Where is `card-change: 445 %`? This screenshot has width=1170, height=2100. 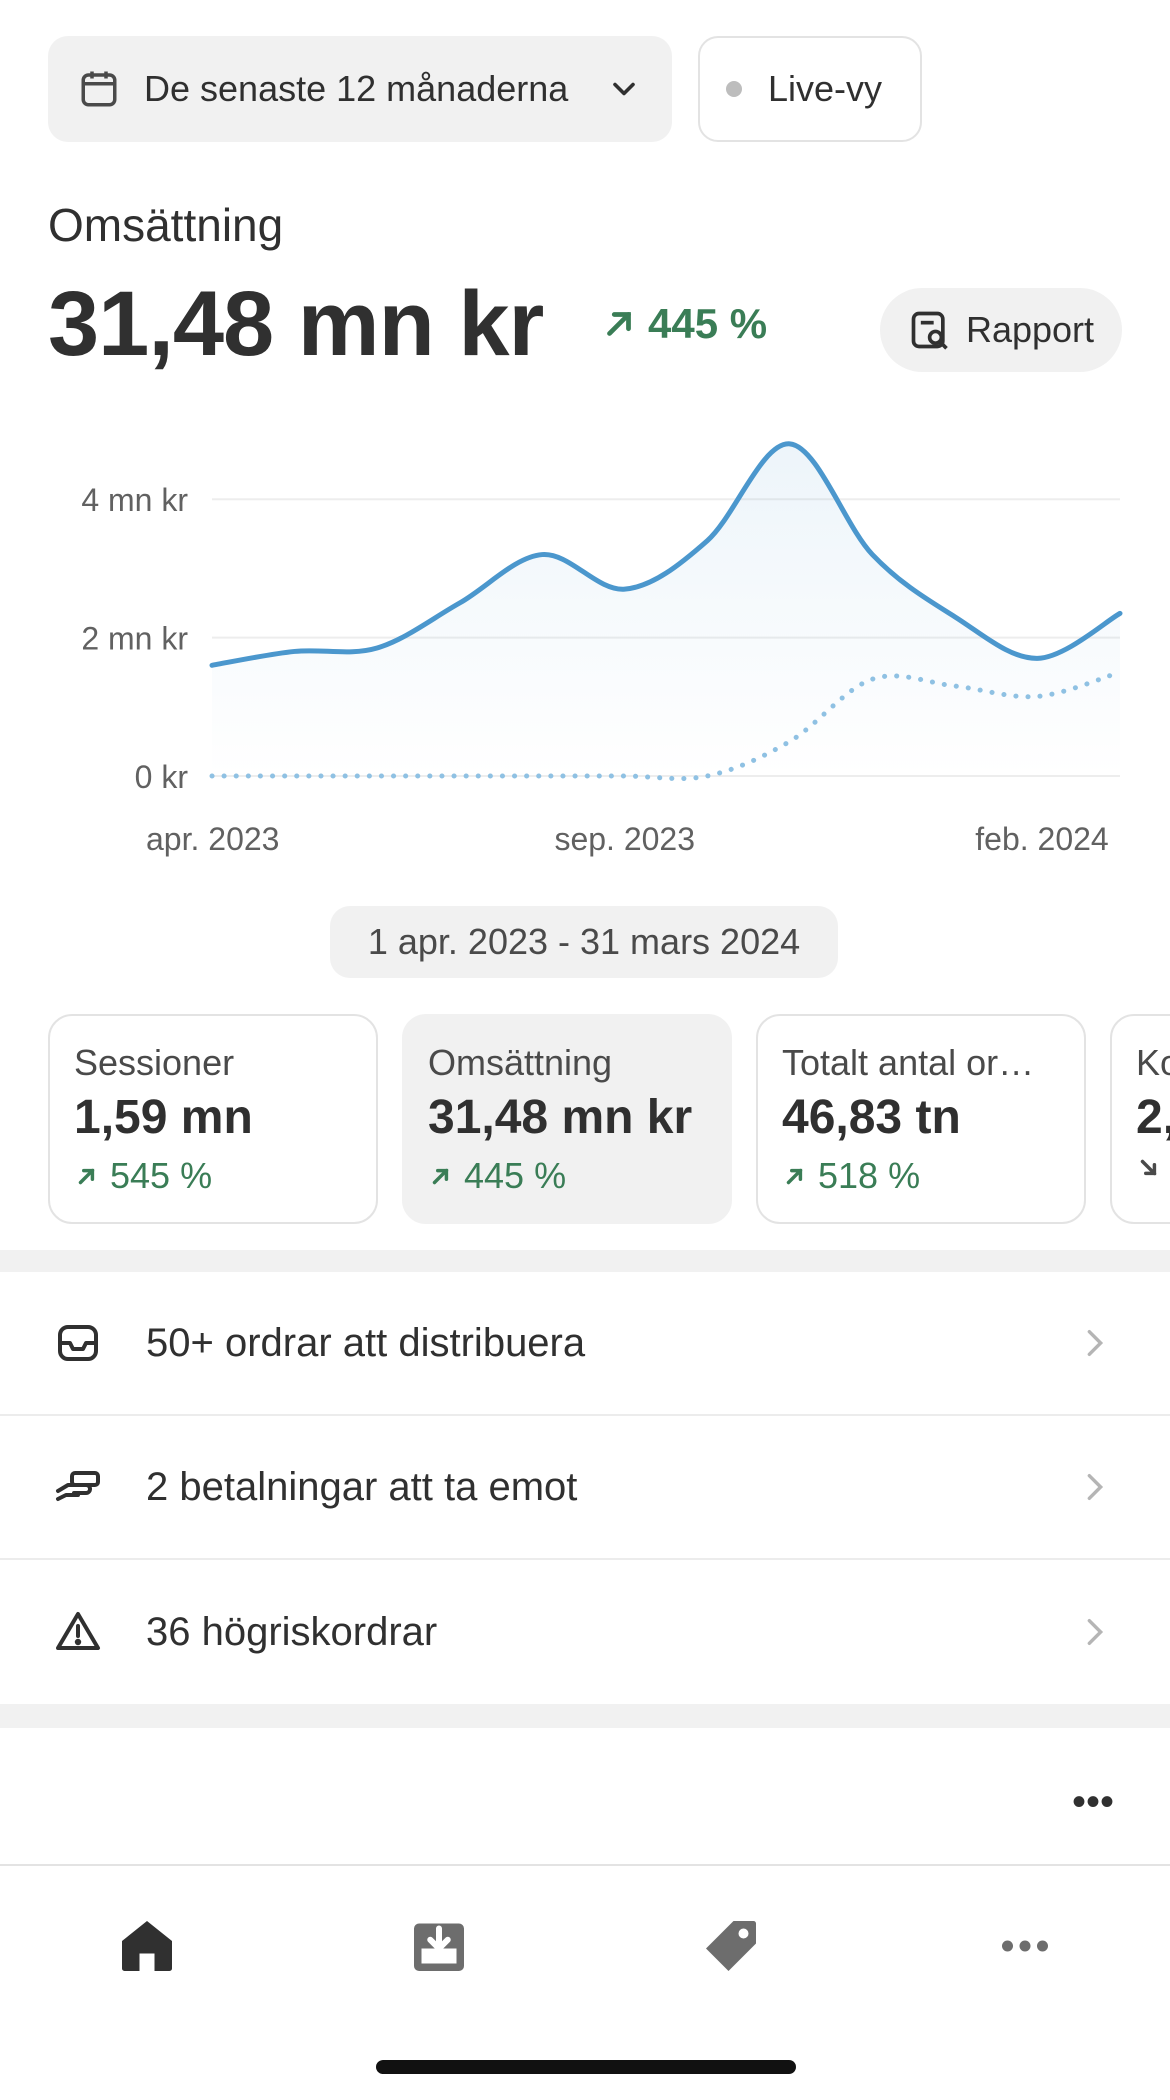 card-change: 445 % is located at coordinates (567, 1176).